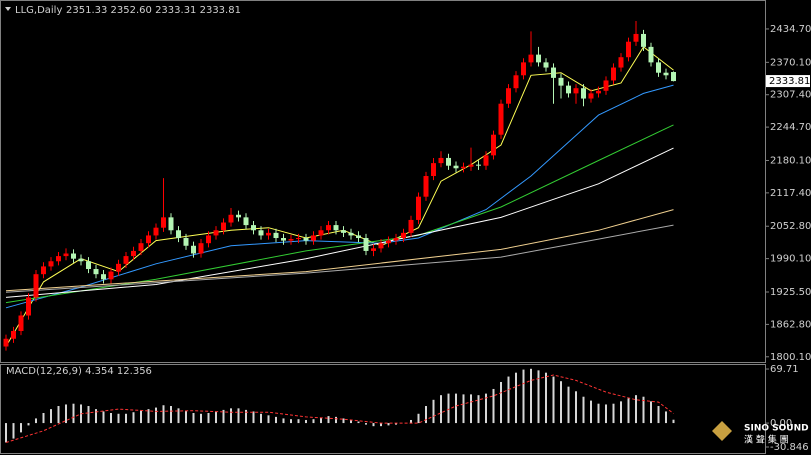 This screenshot has width=811, height=455. I want to click on symbol-label: LLG,Daily, so click(38, 10).